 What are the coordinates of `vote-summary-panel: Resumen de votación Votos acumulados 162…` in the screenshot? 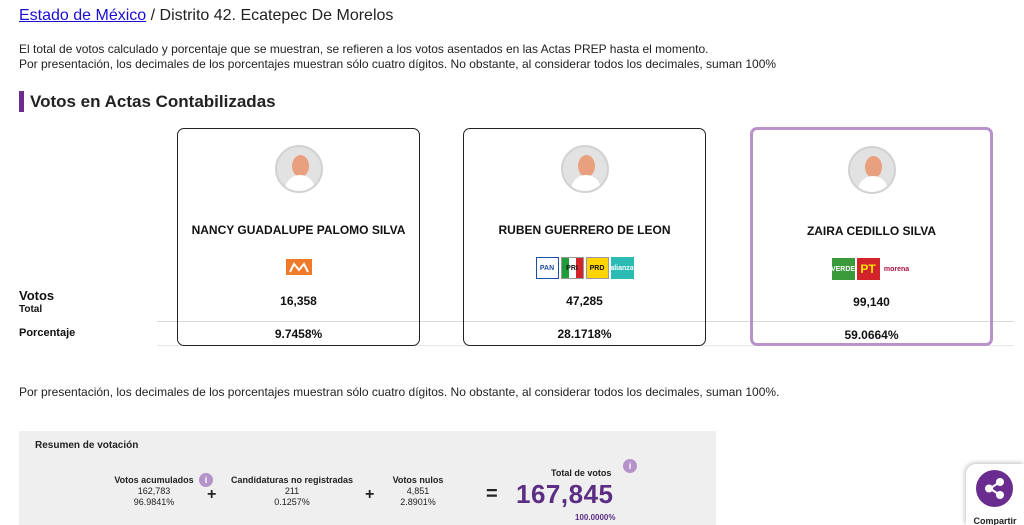 It's located at (367, 478).